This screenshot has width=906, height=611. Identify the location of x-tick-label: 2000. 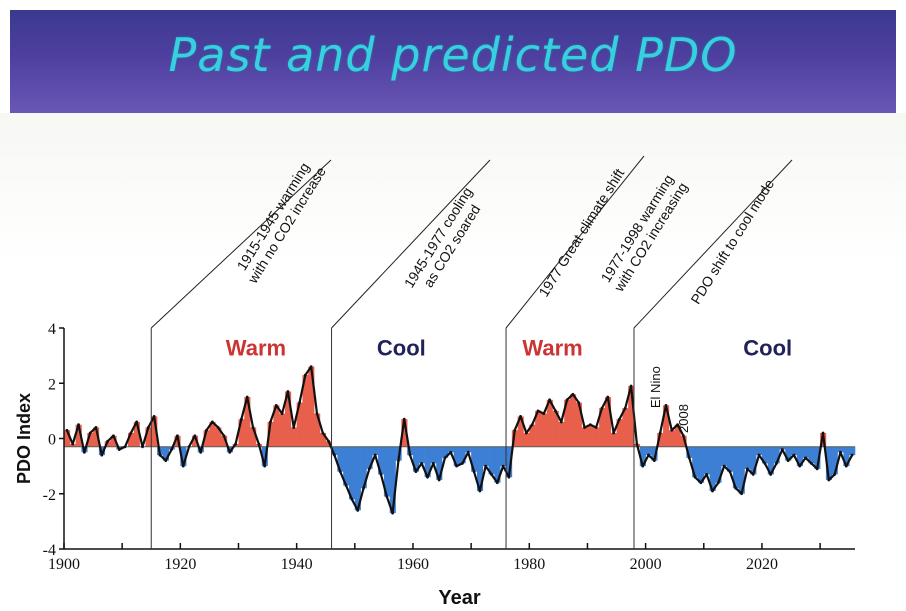
(646, 564).